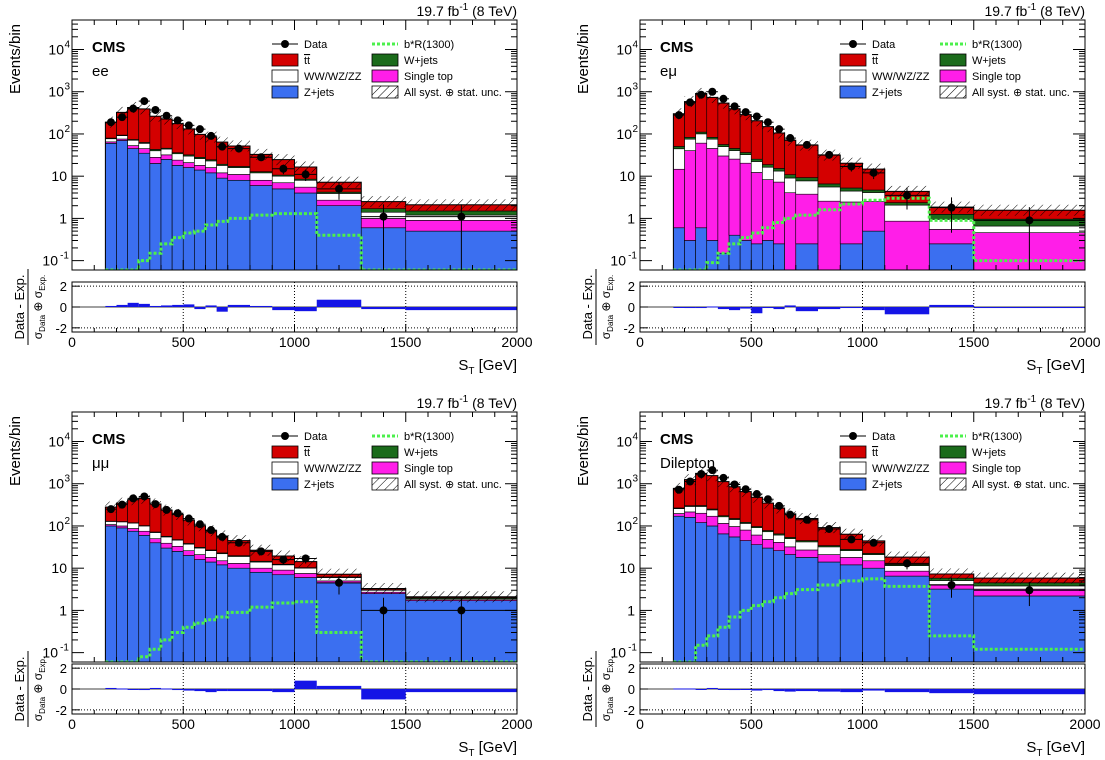  What do you see at coordinates (1021, 93) in the screenshot?
I see `legend-label-unc: All syst. ⊕ stat. unc.` at bounding box center [1021, 93].